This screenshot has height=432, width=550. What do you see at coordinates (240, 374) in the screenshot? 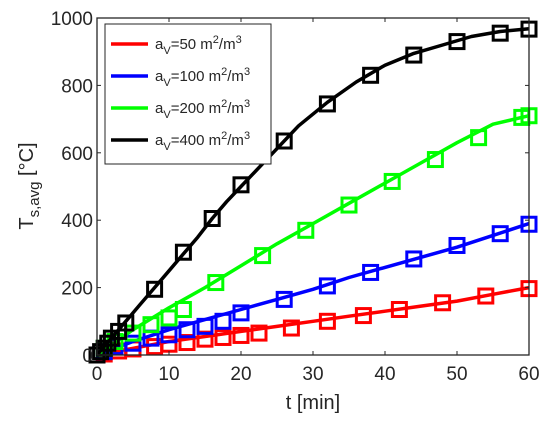
I see `x-tick-label: 20` at bounding box center [240, 374].